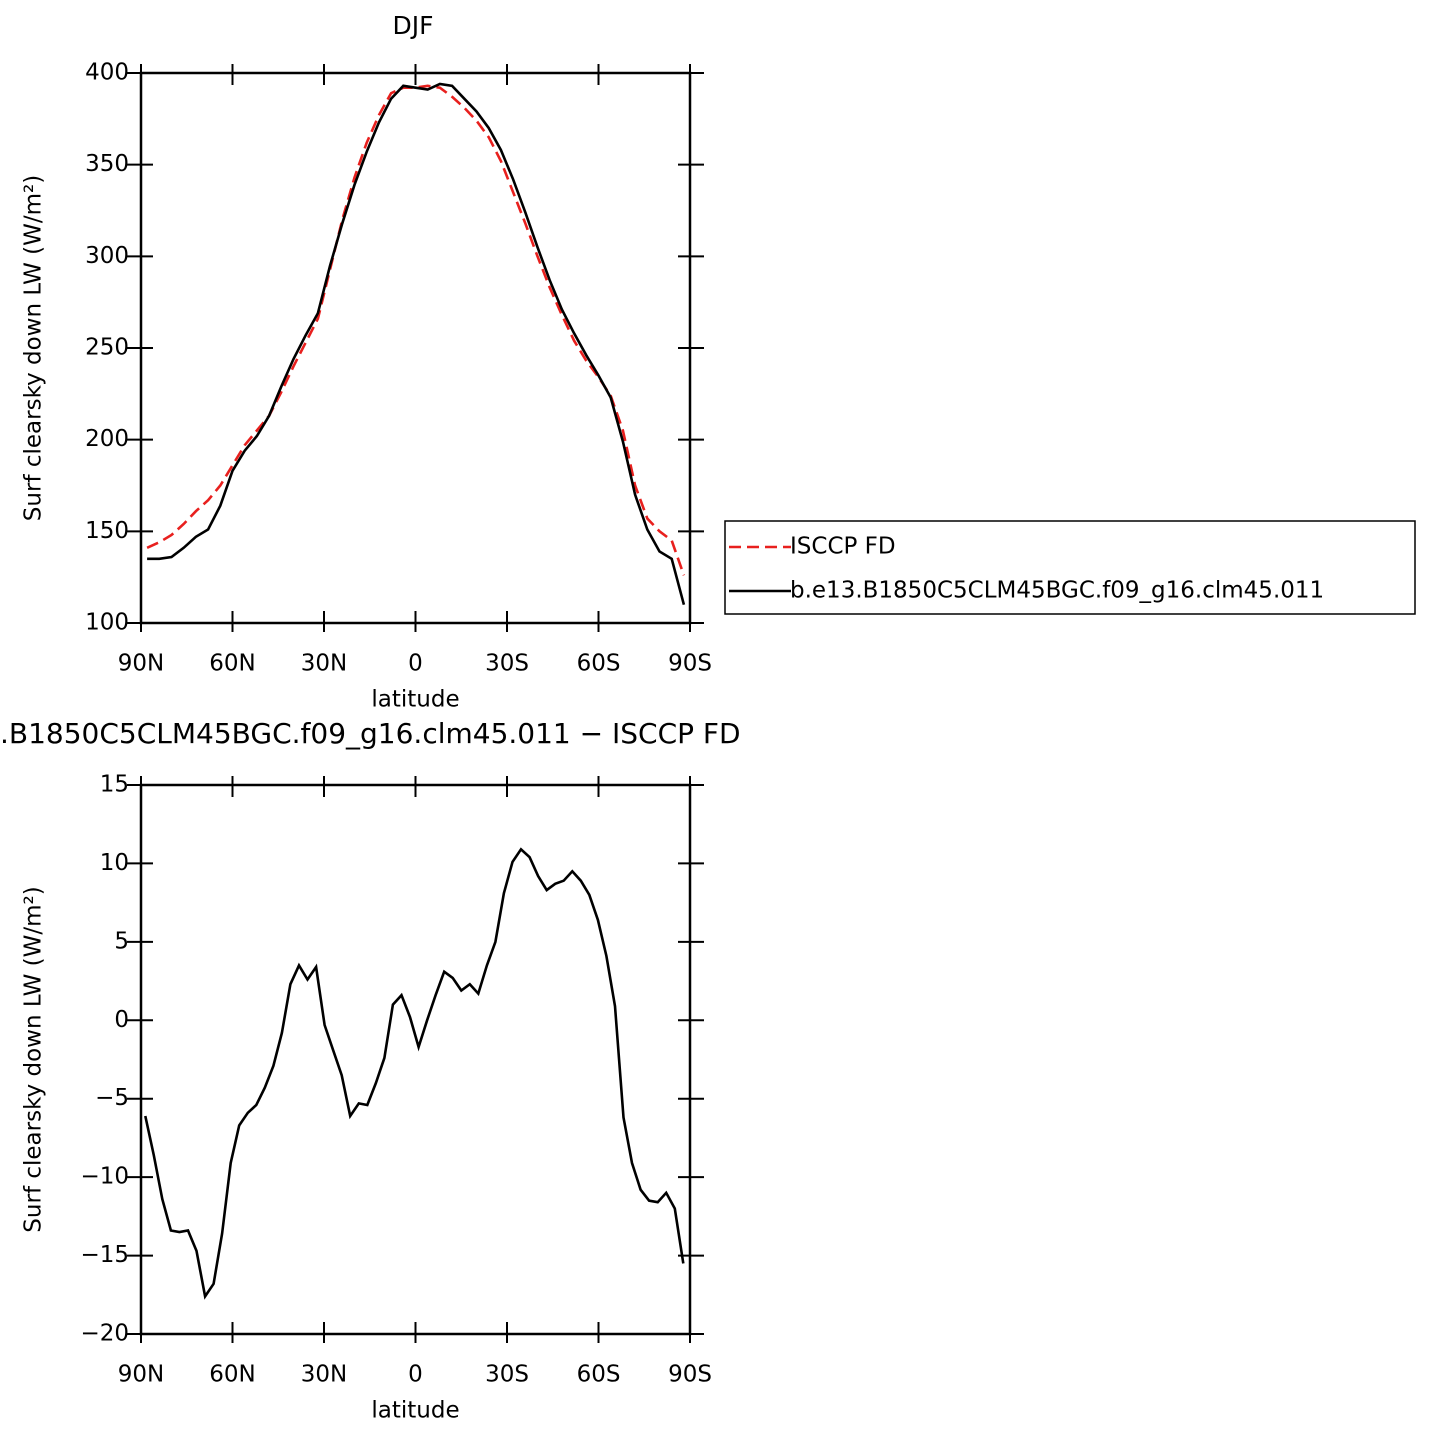  Describe the element at coordinates (104, 1334) in the screenshot. I see `y-tick-label: −20` at that location.